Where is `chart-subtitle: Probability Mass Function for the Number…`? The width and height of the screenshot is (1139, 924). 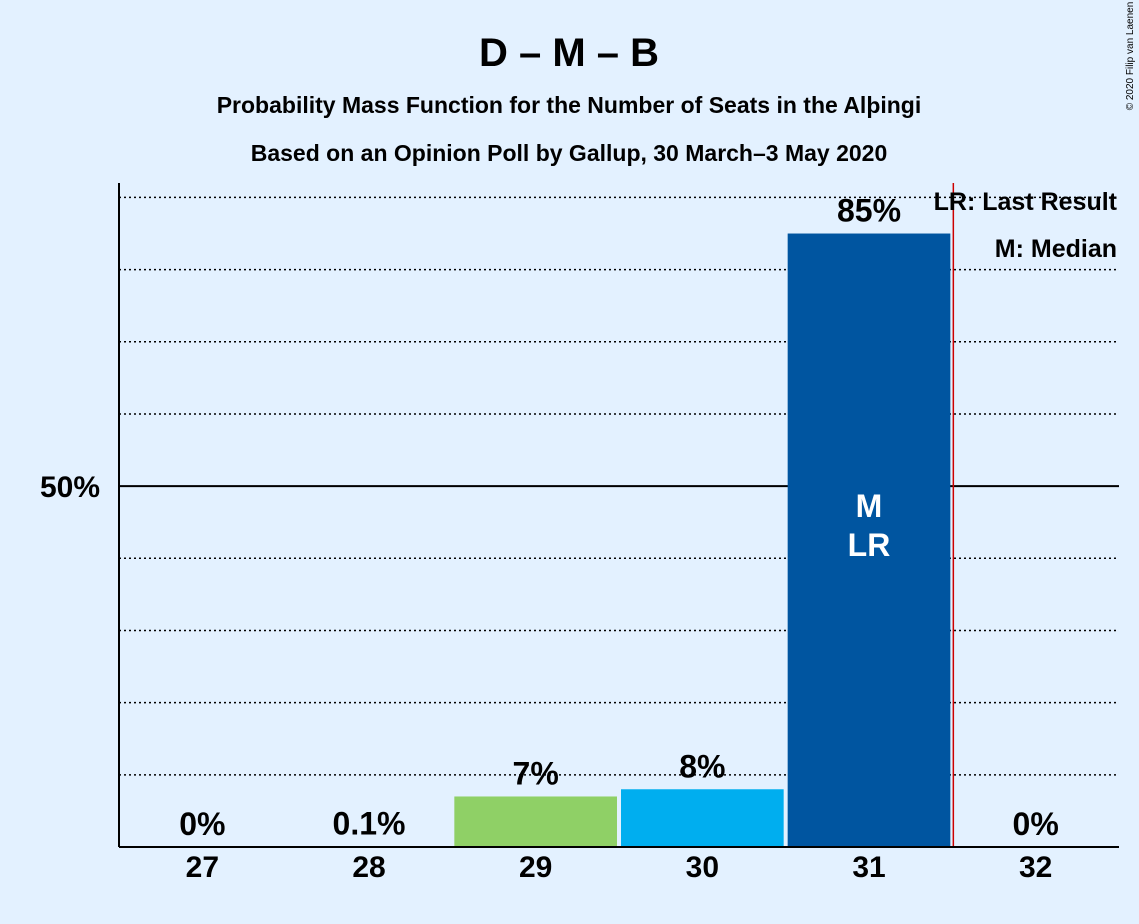
chart-subtitle: Probability Mass Function for the Number… is located at coordinates (569, 105).